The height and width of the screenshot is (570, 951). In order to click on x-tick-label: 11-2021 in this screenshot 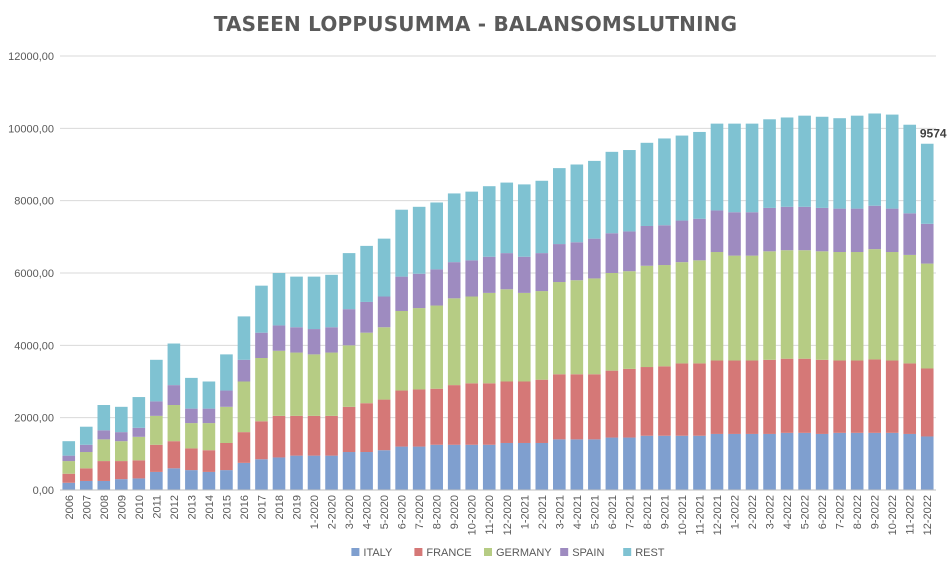, I will do `click(700, 515)`.